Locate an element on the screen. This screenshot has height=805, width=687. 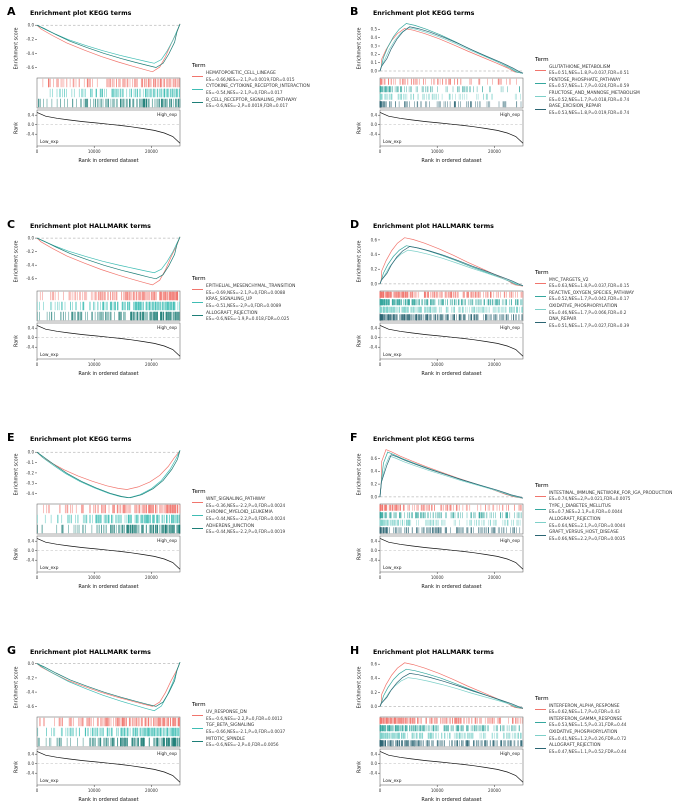
legend-term-stats: ES=0.74,NES=2,P=0.021,FDR=0.0075 is located at coordinates (590, 499).